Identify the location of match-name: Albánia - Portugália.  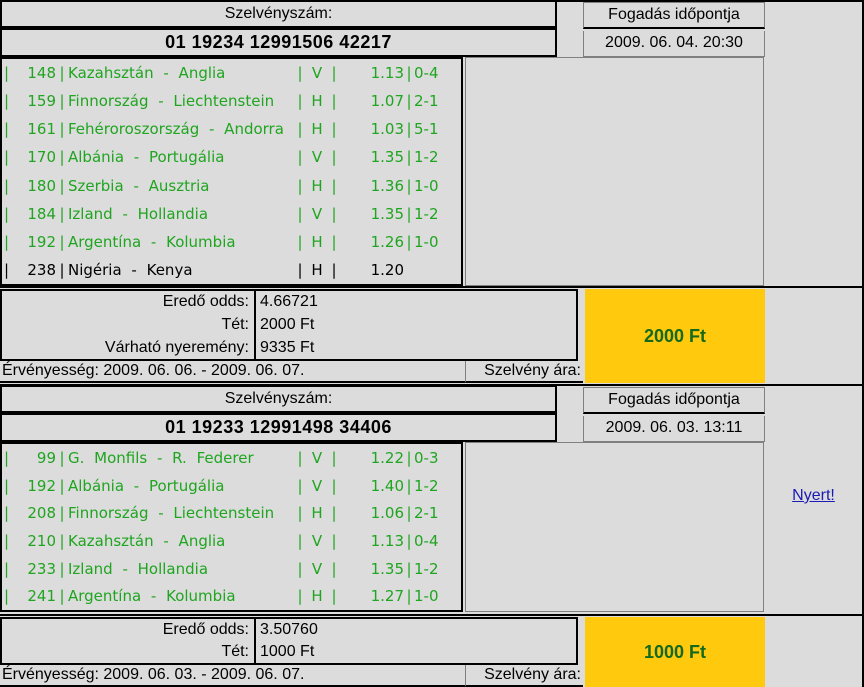
(146, 485).